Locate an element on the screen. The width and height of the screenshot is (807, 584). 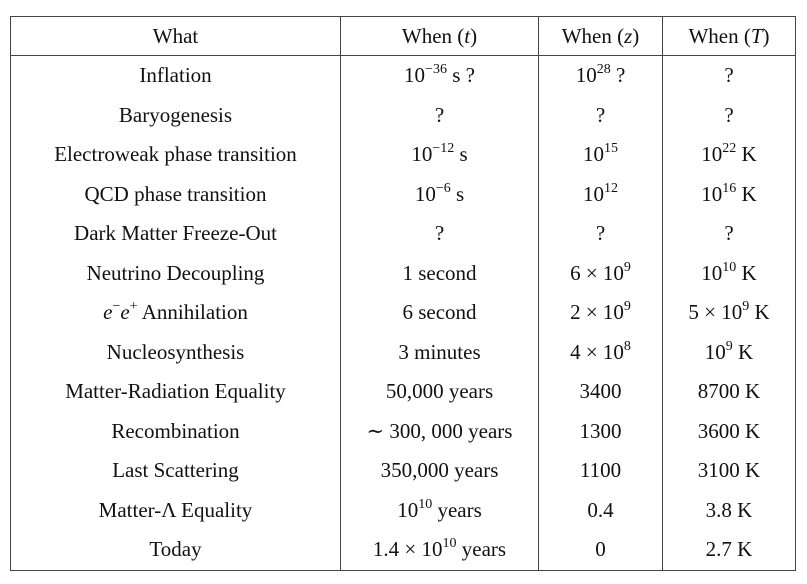
cell-when-z: 6 × 109 is located at coordinates (600, 273).